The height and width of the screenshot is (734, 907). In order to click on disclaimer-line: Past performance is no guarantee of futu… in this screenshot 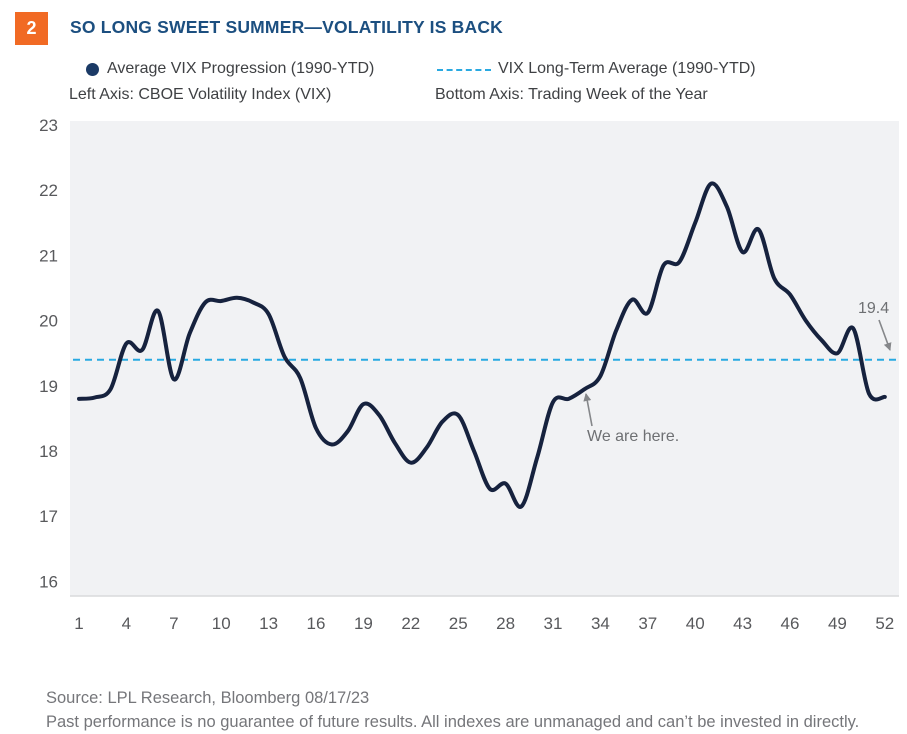, I will do `click(453, 722)`.